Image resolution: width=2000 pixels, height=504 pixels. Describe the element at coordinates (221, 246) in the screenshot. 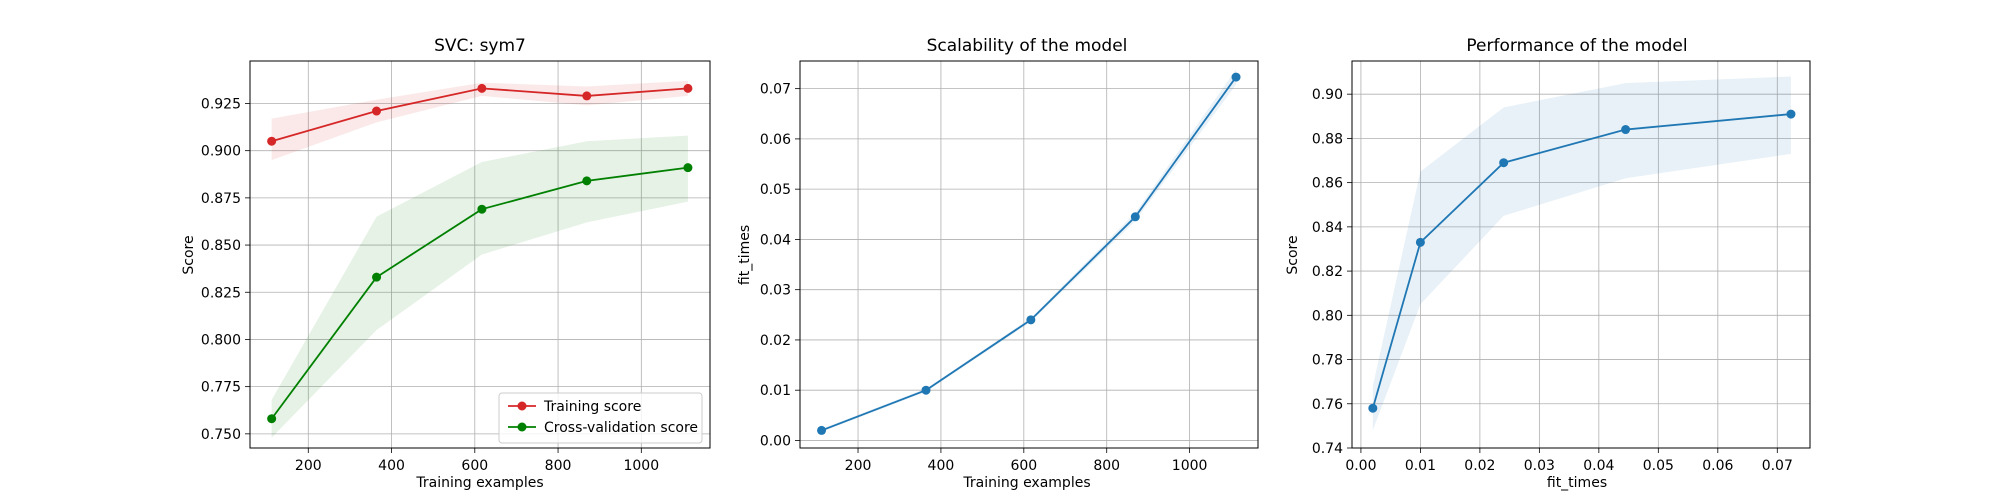

I see `panel-1-ytick-label: 0.850` at that location.